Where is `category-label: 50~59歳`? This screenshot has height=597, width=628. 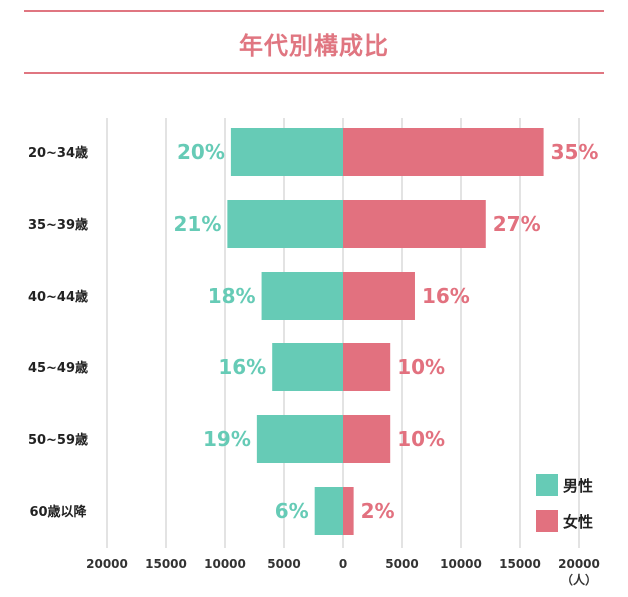 category-label: 50~59歳 is located at coordinates (58, 440).